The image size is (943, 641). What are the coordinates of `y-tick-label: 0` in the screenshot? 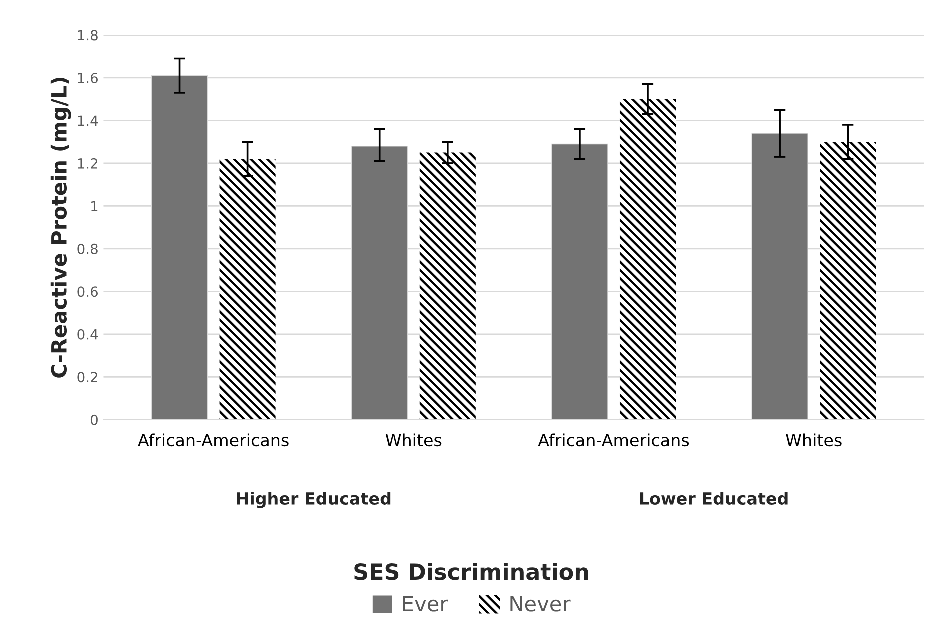 It's located at (94, 420).